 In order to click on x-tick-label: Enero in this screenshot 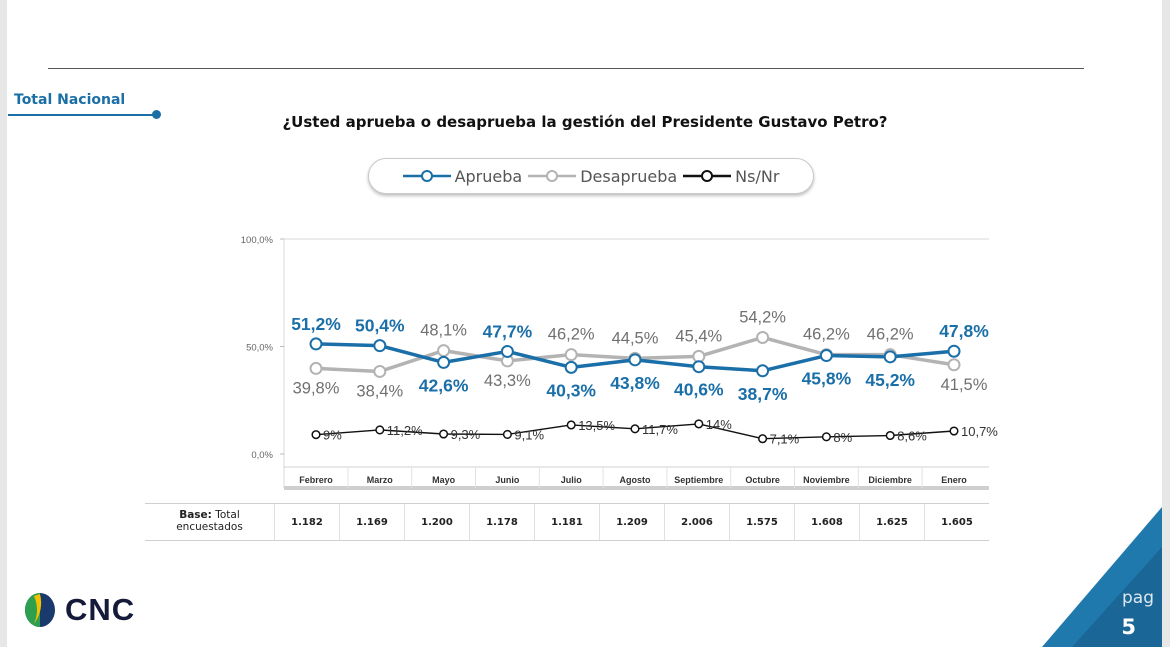, I will do `click(954, 480)`.